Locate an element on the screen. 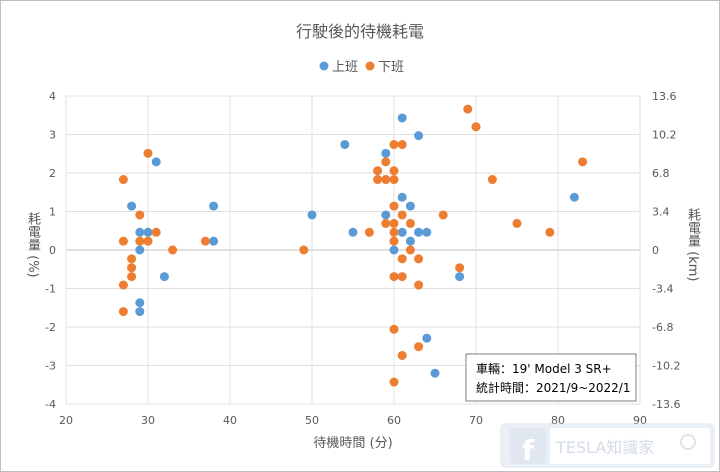  legend-label-1: 下班 is located at coordinates (391, 67).